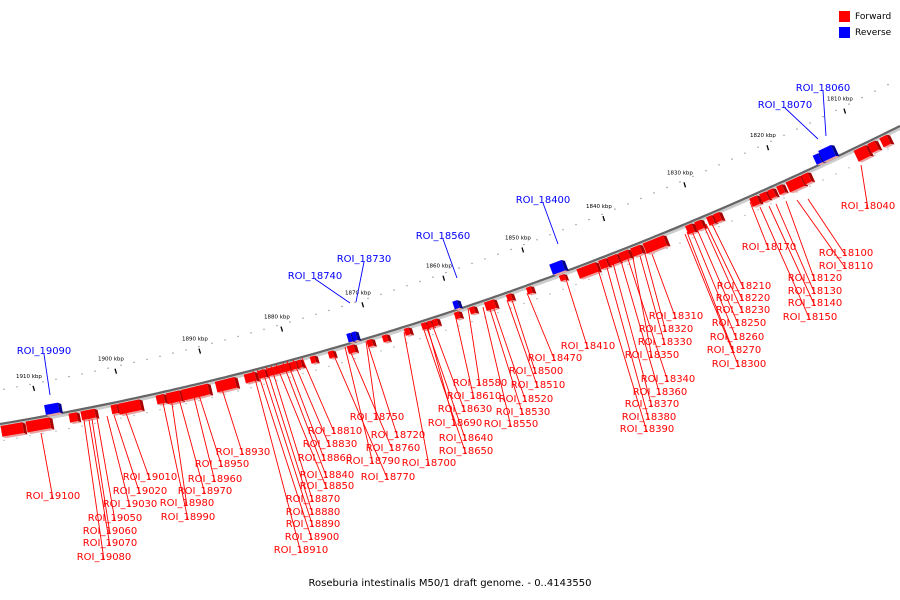 Image resolution: width=900 pixels, height=600 pixels. I want to click on forward-gene-label: ROI_18810, so click(335, 431).